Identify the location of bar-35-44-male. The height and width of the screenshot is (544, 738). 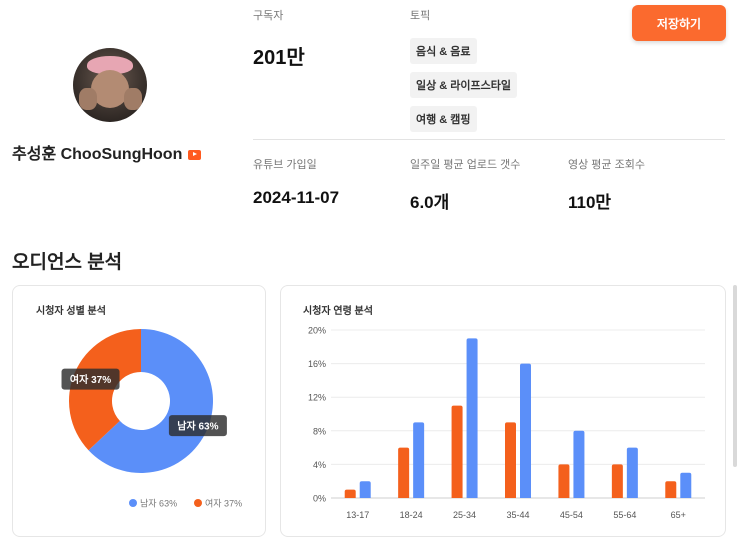
(525, 430).